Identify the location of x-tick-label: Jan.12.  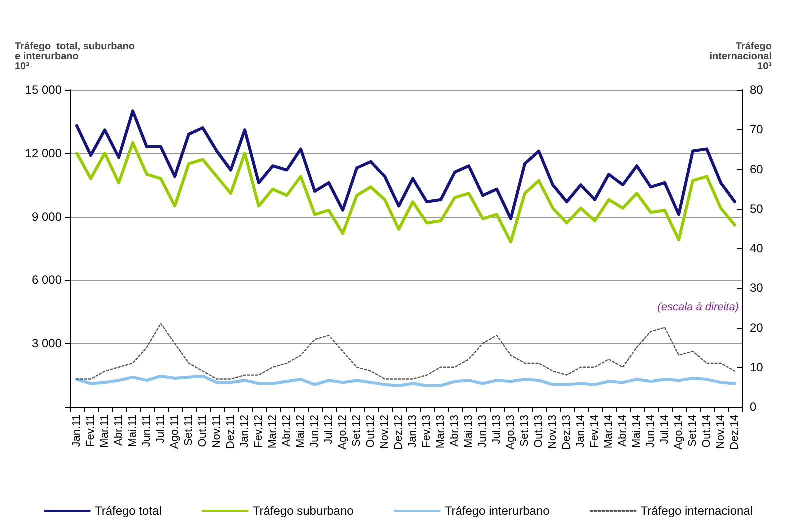
(245, 431).